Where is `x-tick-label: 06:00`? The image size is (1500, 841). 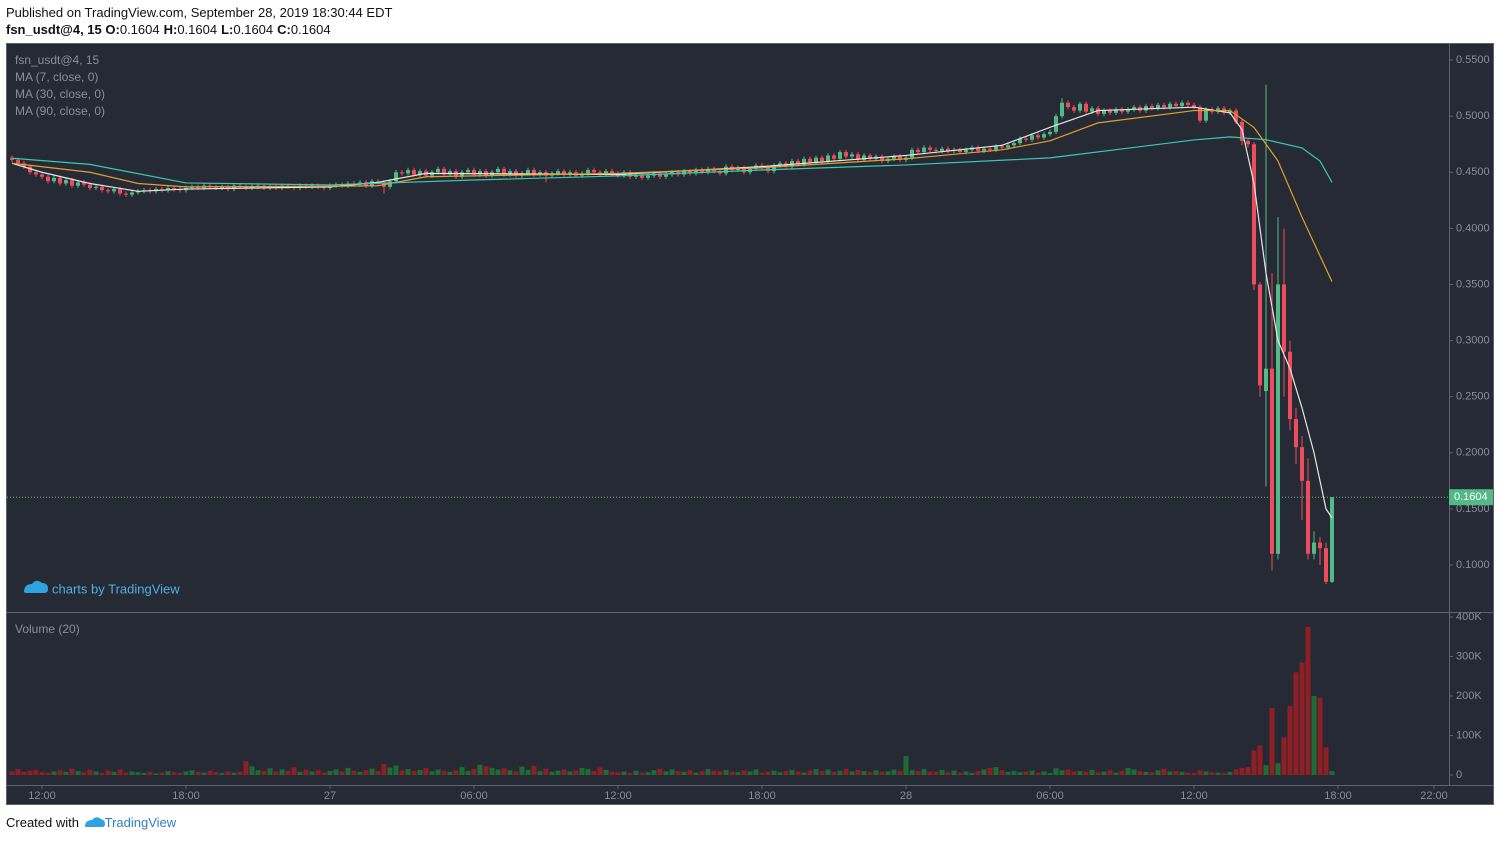
x-tick-label: 06:00 is located at coordinates (474, 796).